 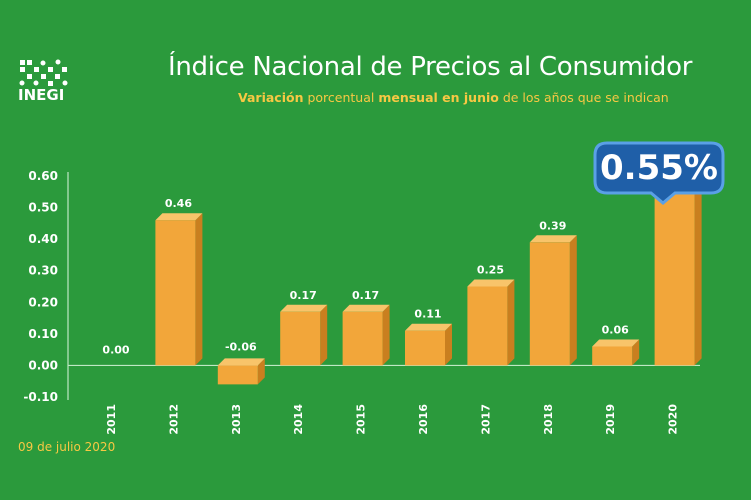 What do you see at coordinates (236, 419) in the screenshot?
I see `x-tick-label: 2013` at bounding box center [236, 419].